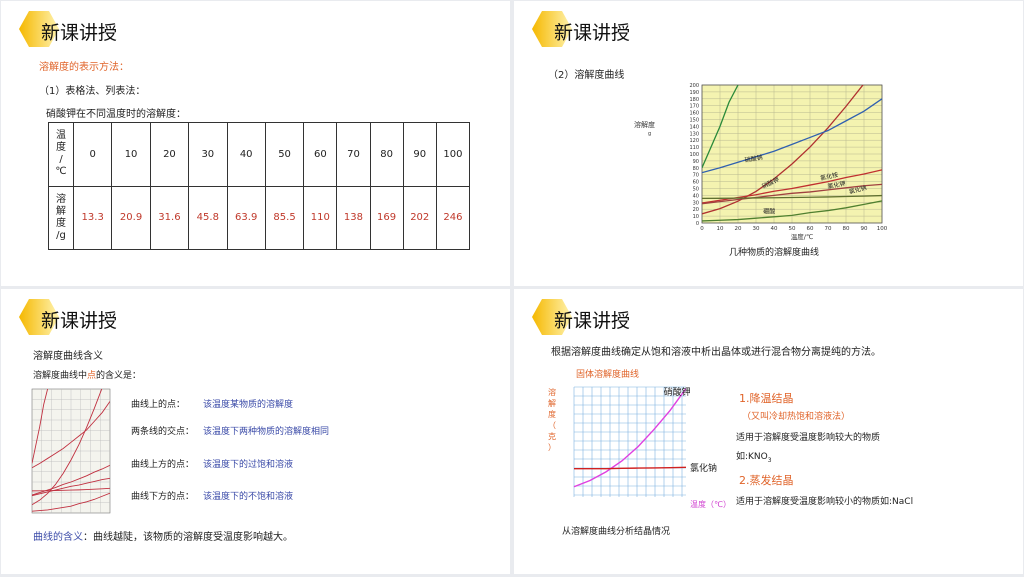 The image size is (1024, 577). What do you see at coordinates (694, 100) in the screenshot?
I see `y-tick-label: 180` at bounding box center [694, 100].